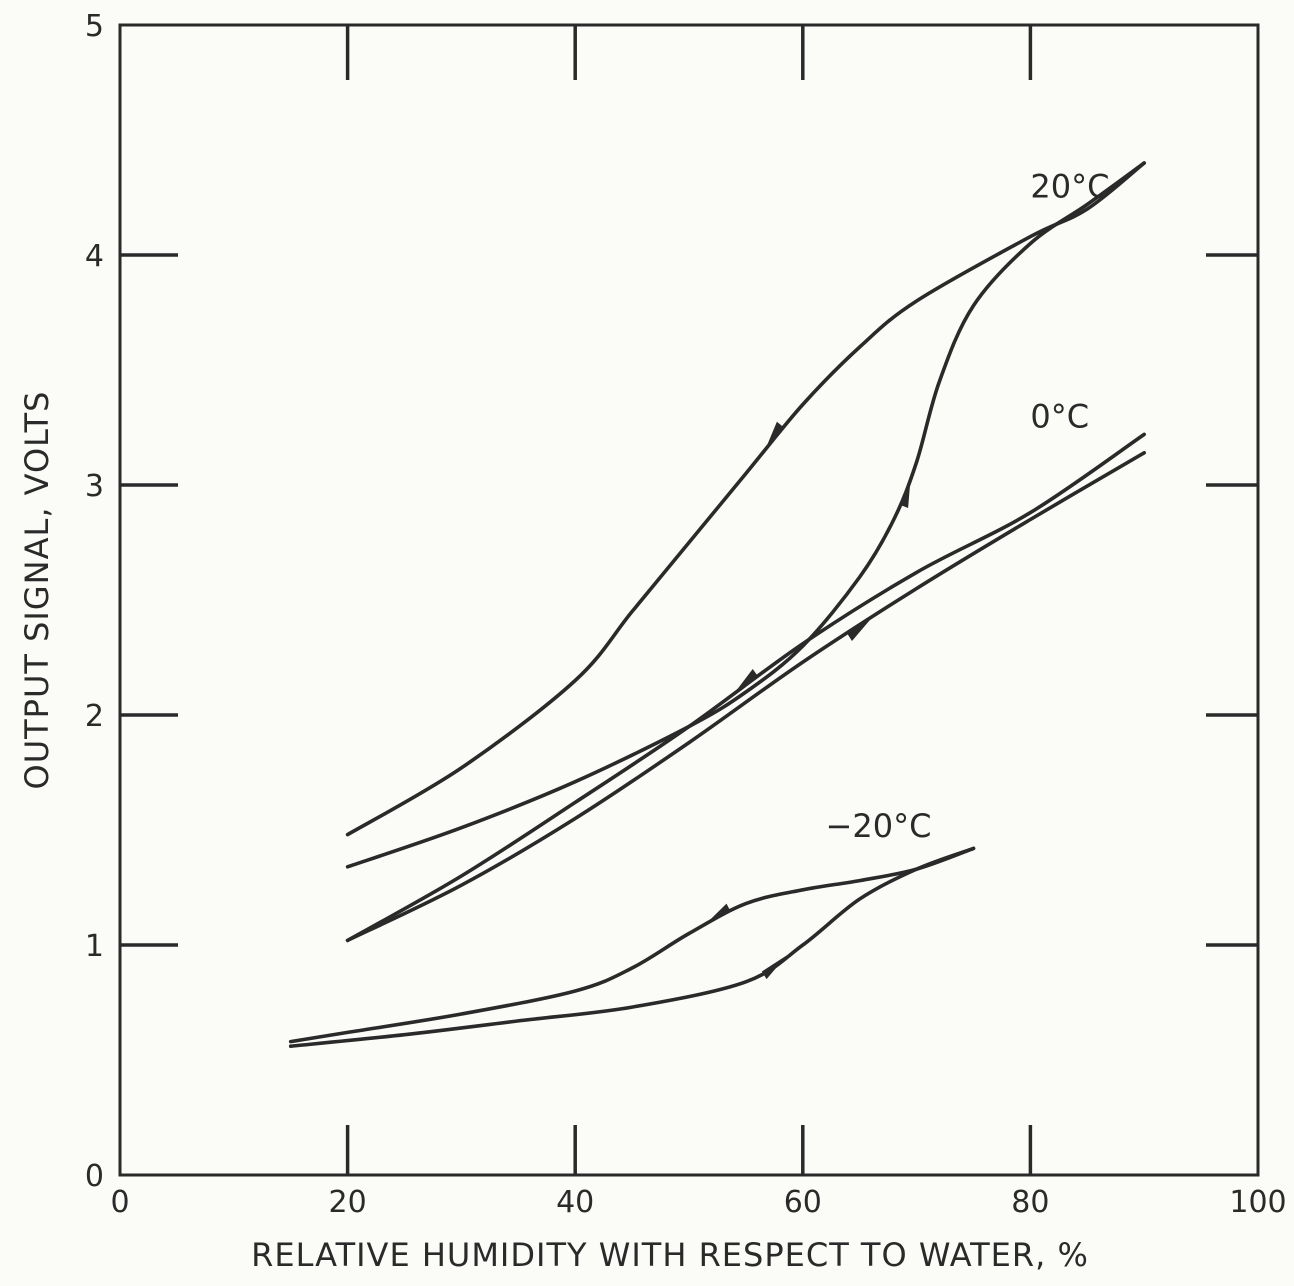  Describe the element at coordinates (94, 716) in the screenshot. I see `y-tick-label: 2` at that location.